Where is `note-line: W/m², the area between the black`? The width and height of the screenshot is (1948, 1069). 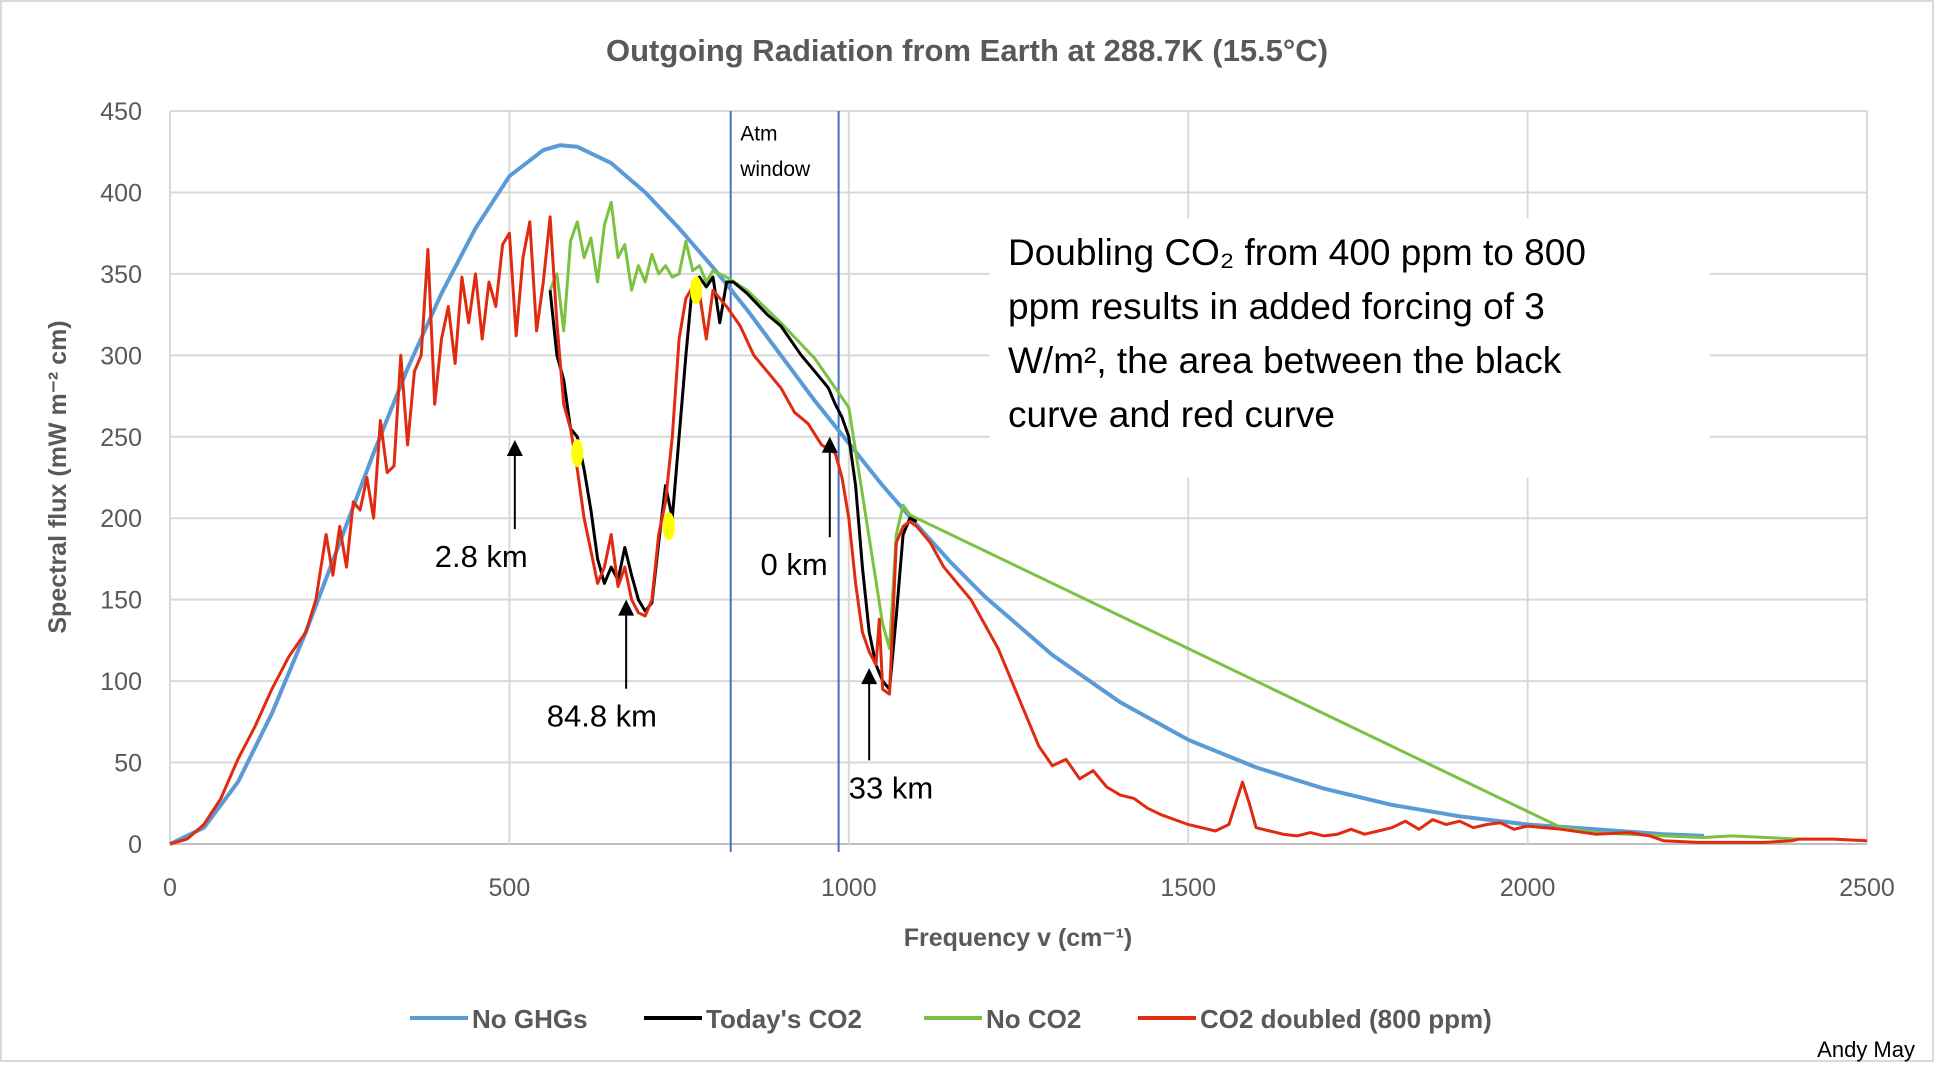 note-line: W/m², the area between the black is located at coordinates (1285, 360).